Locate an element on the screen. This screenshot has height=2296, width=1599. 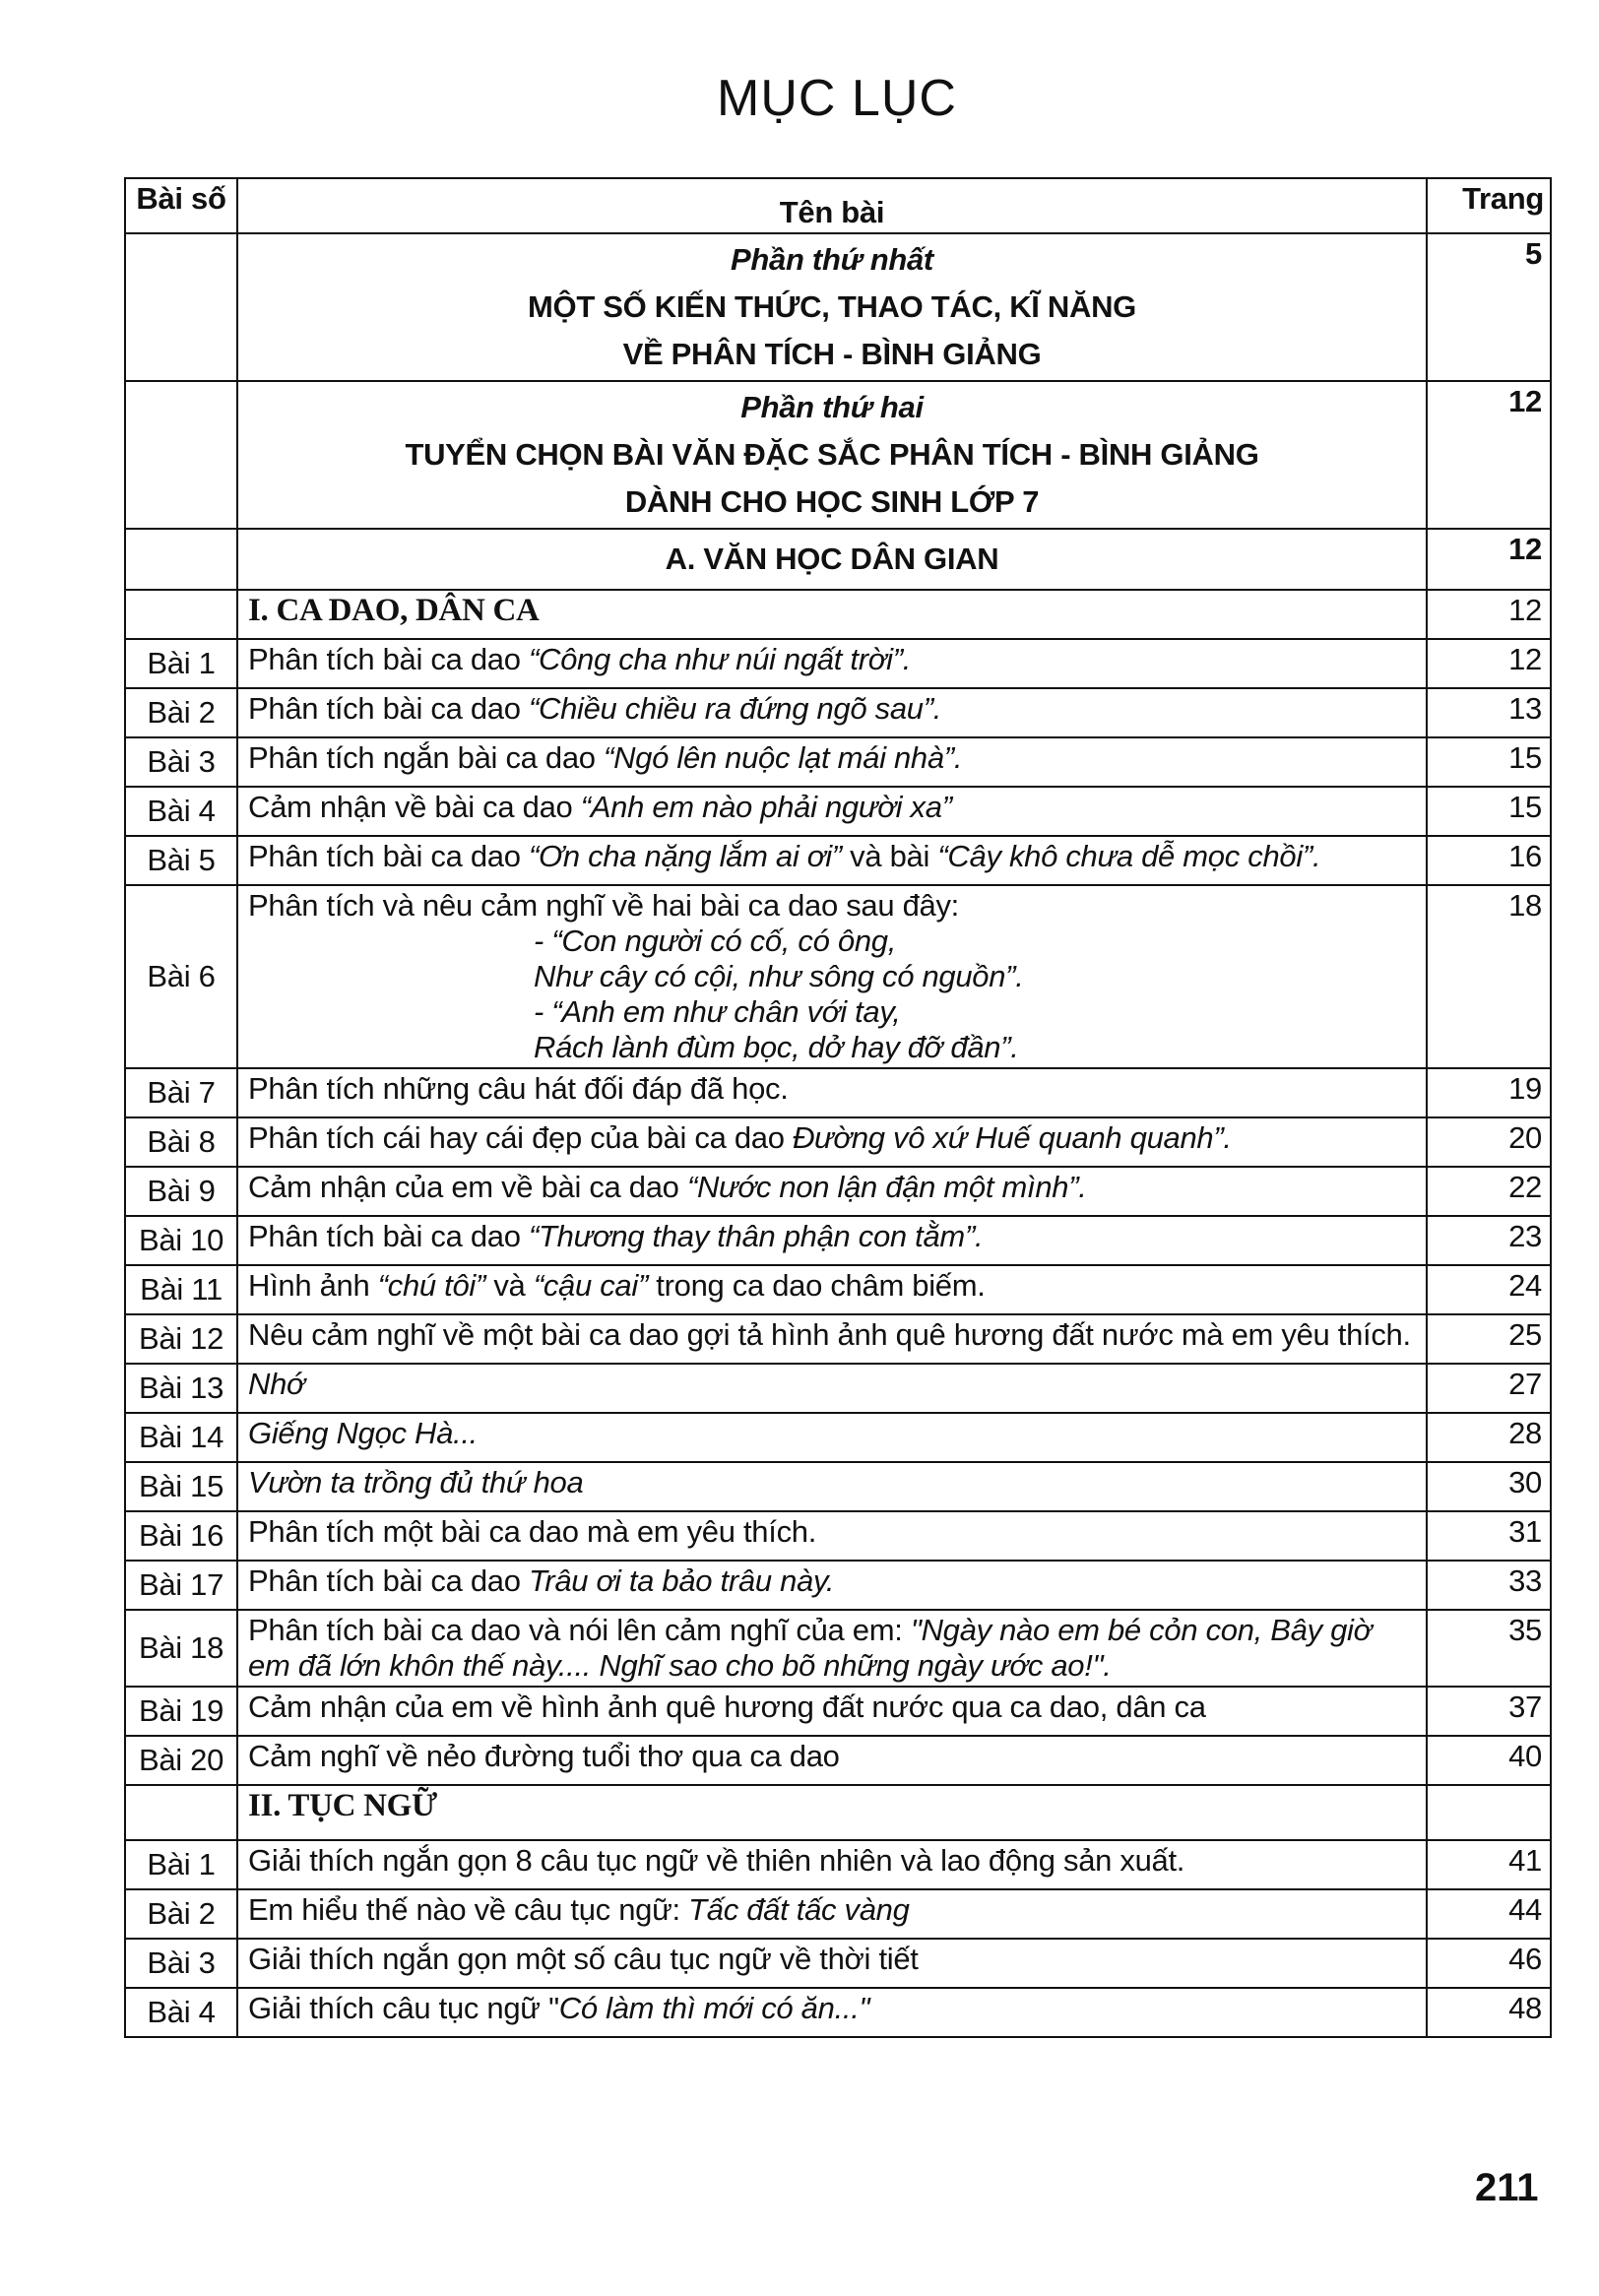
entry-title-text: và bài is located at coordinates (889, 856).